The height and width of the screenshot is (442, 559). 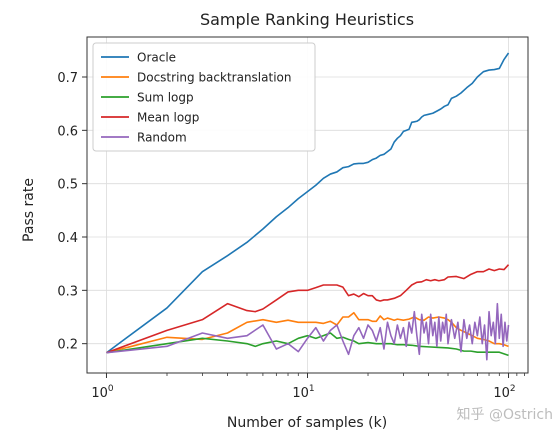 What do you see at coordinates (307, 423) in the screenshot?
I see `x-axis-label: Number of samples (k)` at bounding box center [307, 423].